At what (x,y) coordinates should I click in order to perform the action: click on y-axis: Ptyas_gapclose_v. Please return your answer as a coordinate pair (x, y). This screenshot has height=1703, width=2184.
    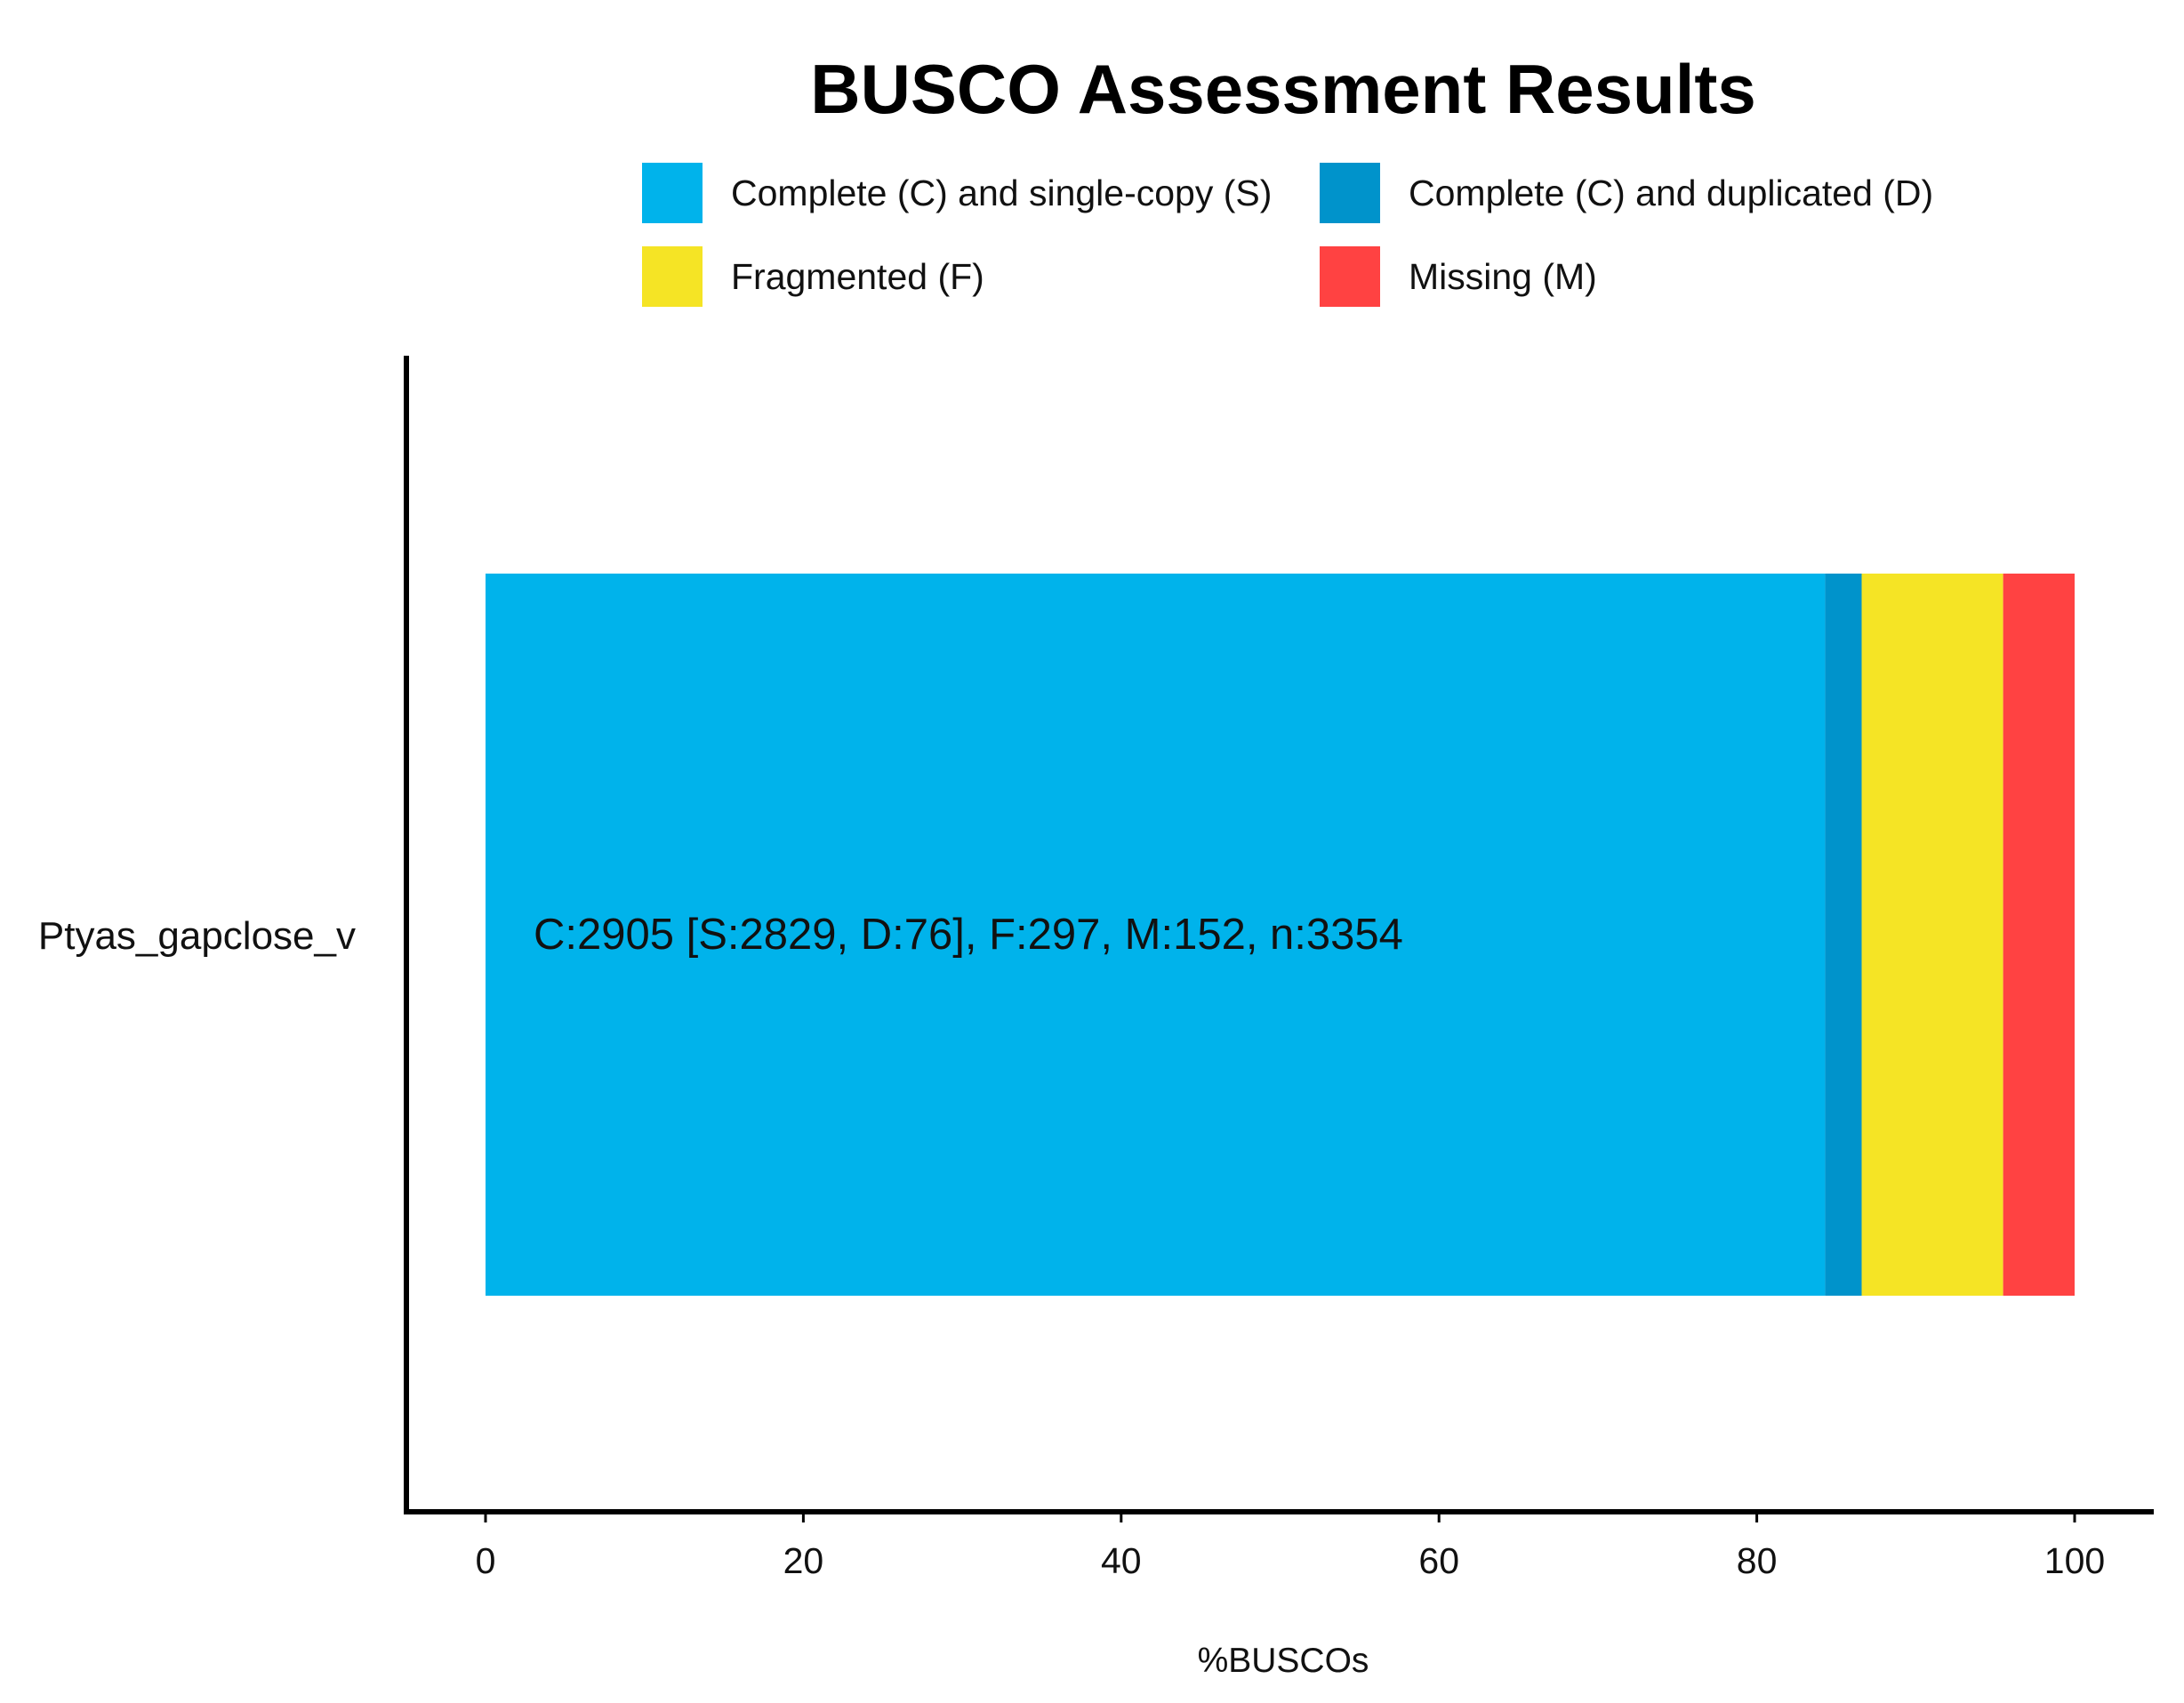
    Looking at the image, I should click on (223, 935).